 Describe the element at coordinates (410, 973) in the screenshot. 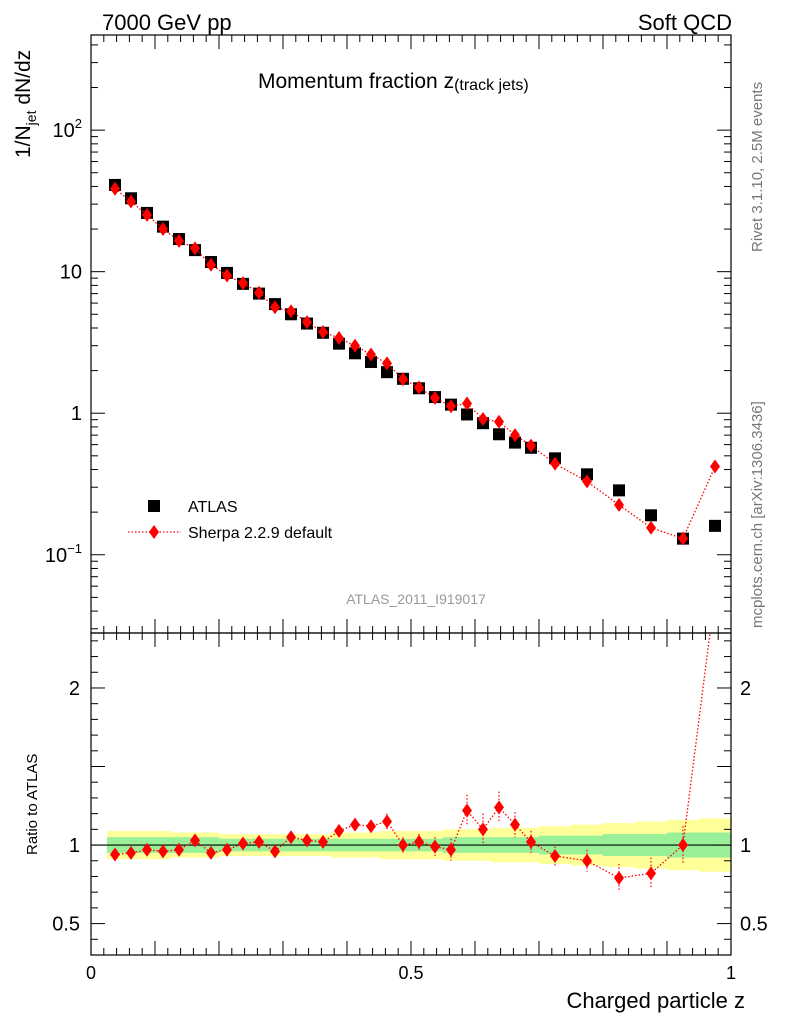

I see `x-tick-label: 0.5` at that location.